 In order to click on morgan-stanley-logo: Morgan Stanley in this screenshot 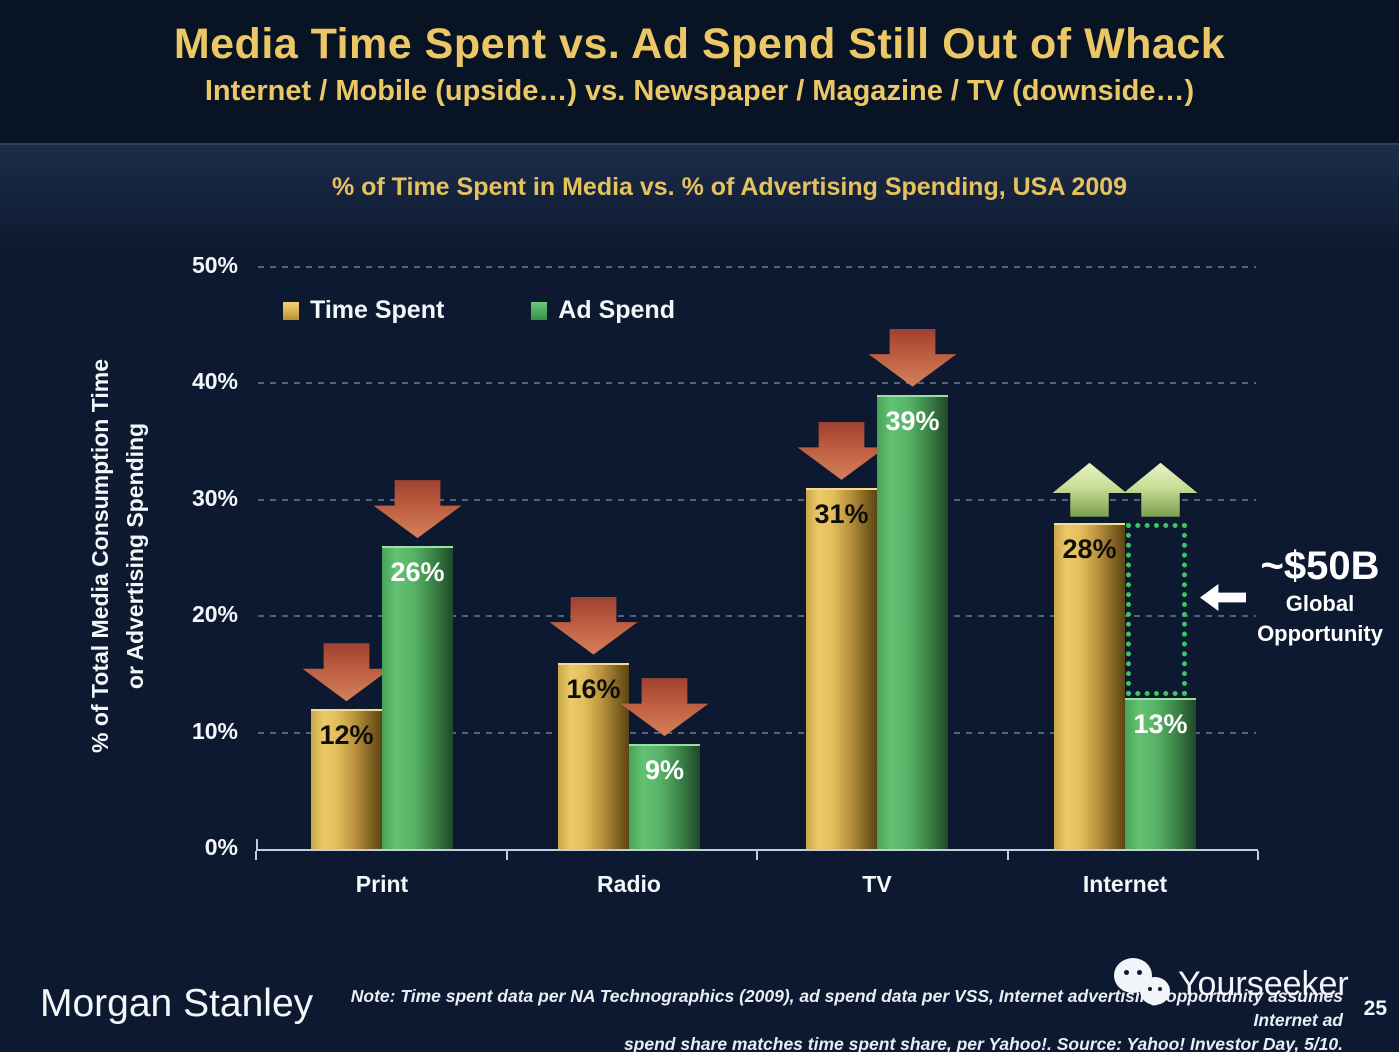, I will do `click(177, 1003)`.